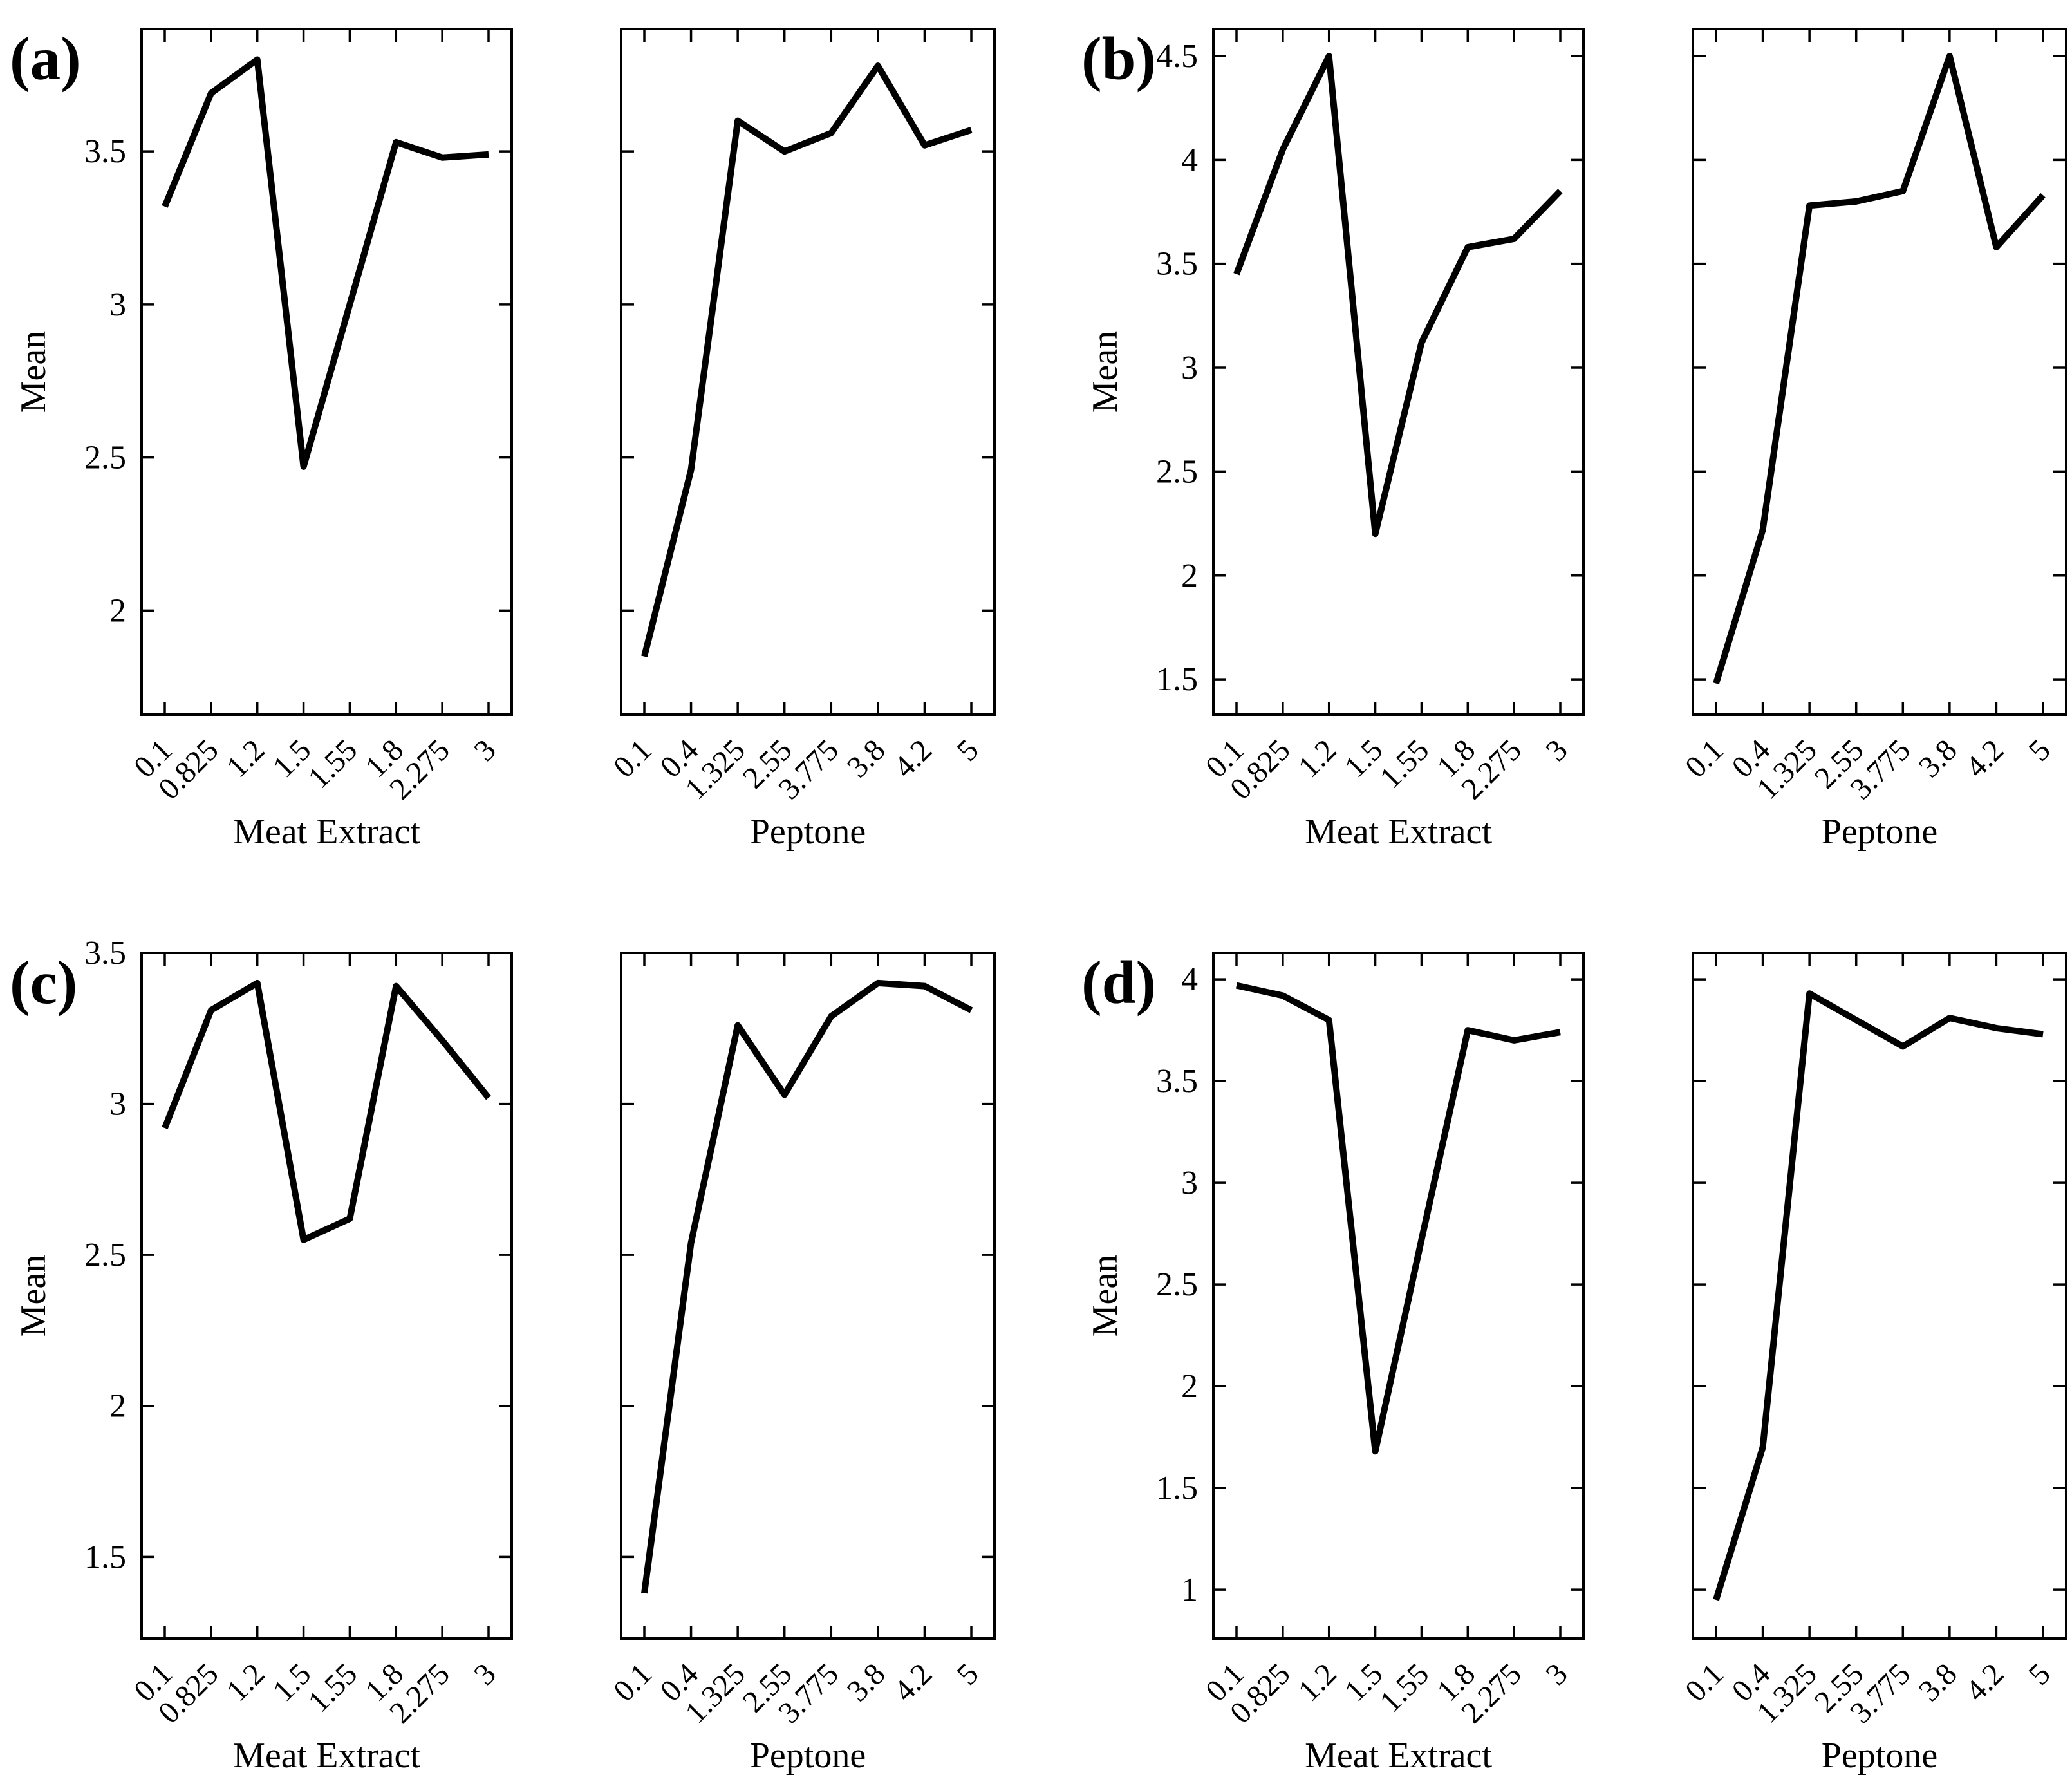 This screenshot has height=1775, width=2072. What do you see at coordinates (1189, 1590) in the screenshot?
I see `y-tick-label: 1` at bounding box center [1189, 1590].